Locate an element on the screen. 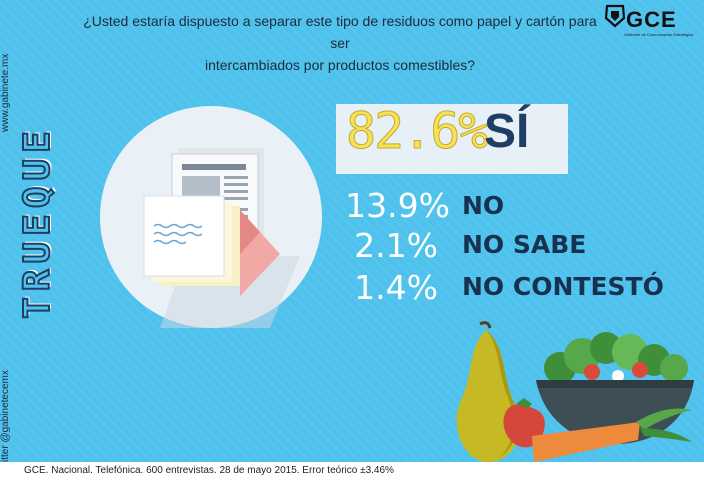  food-illustration is located at coordinates (575, 391).